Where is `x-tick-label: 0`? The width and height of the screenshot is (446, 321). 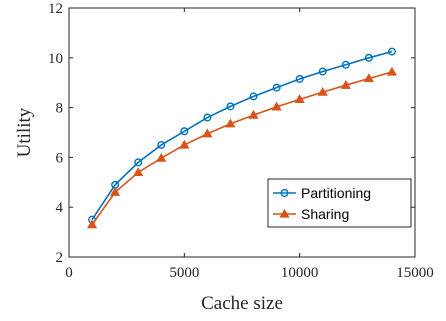
x-tick-label: 0 is located at coordinates (69, 273).